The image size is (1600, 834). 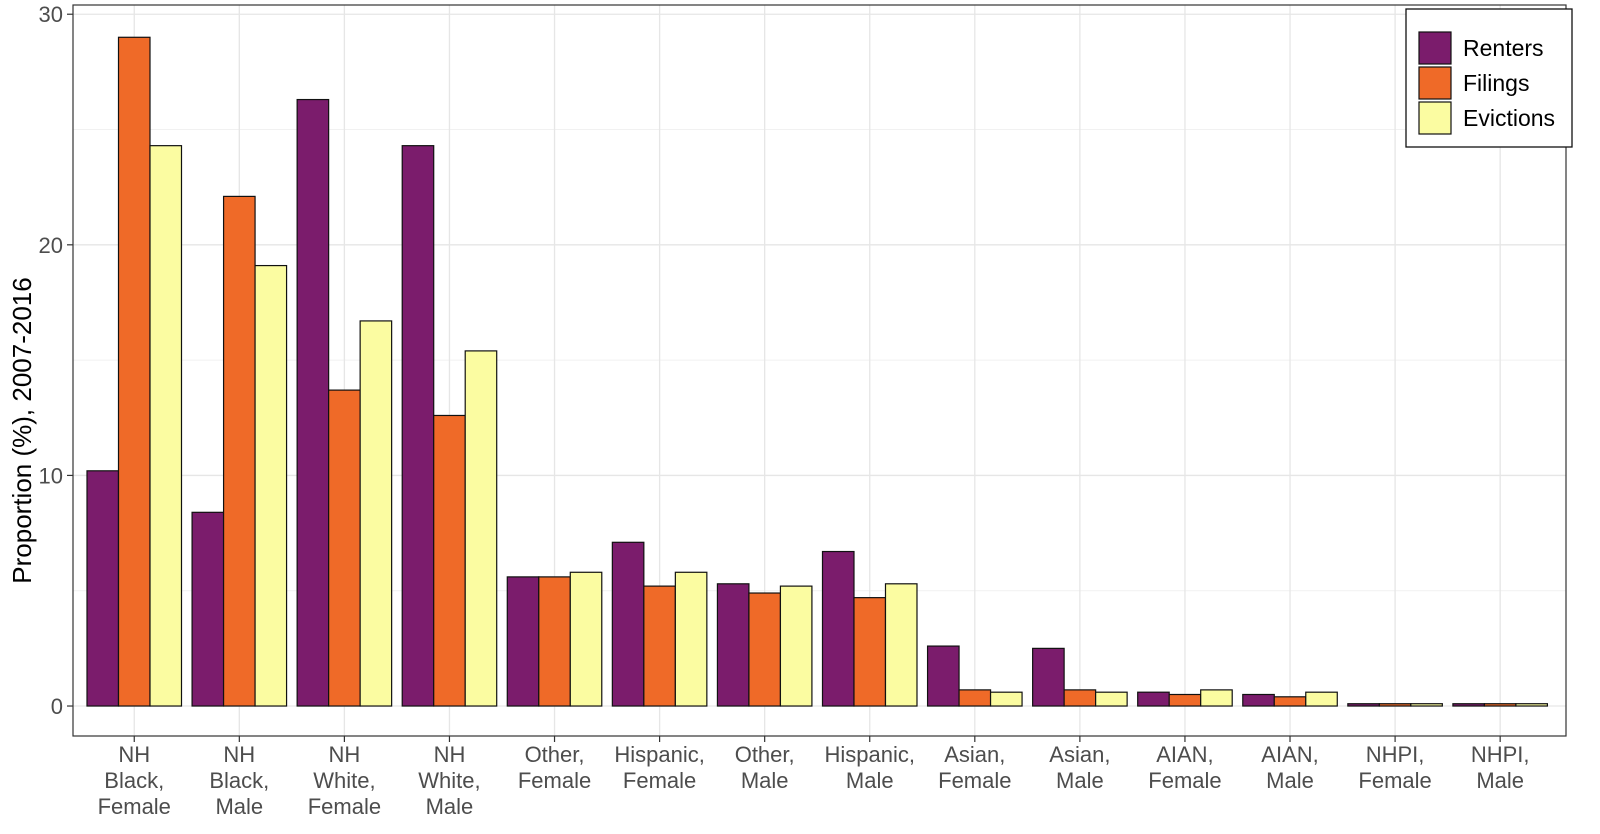 I want to click on x-tick-label: Other, Male, so click(x=765, y=767).